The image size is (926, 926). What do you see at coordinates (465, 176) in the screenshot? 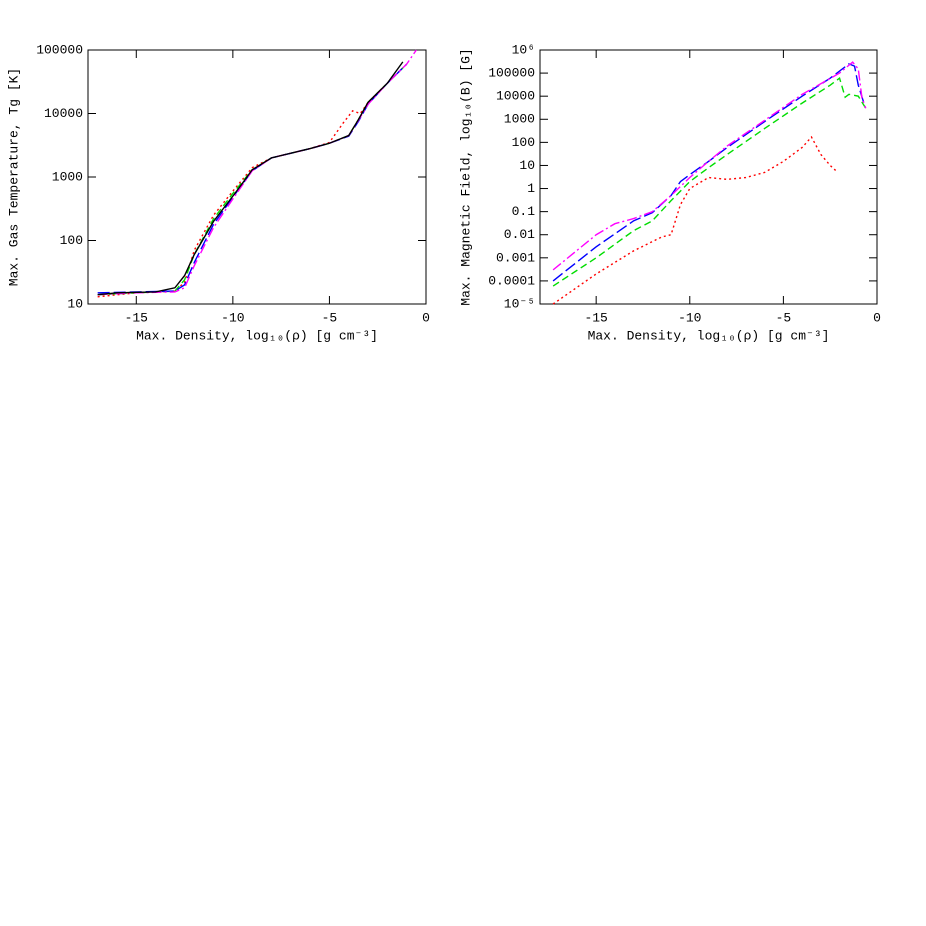
I see `y-axis-label: Max. Magnetic Field, log₁₀(B) [G]` at bounding box center [465, 176].